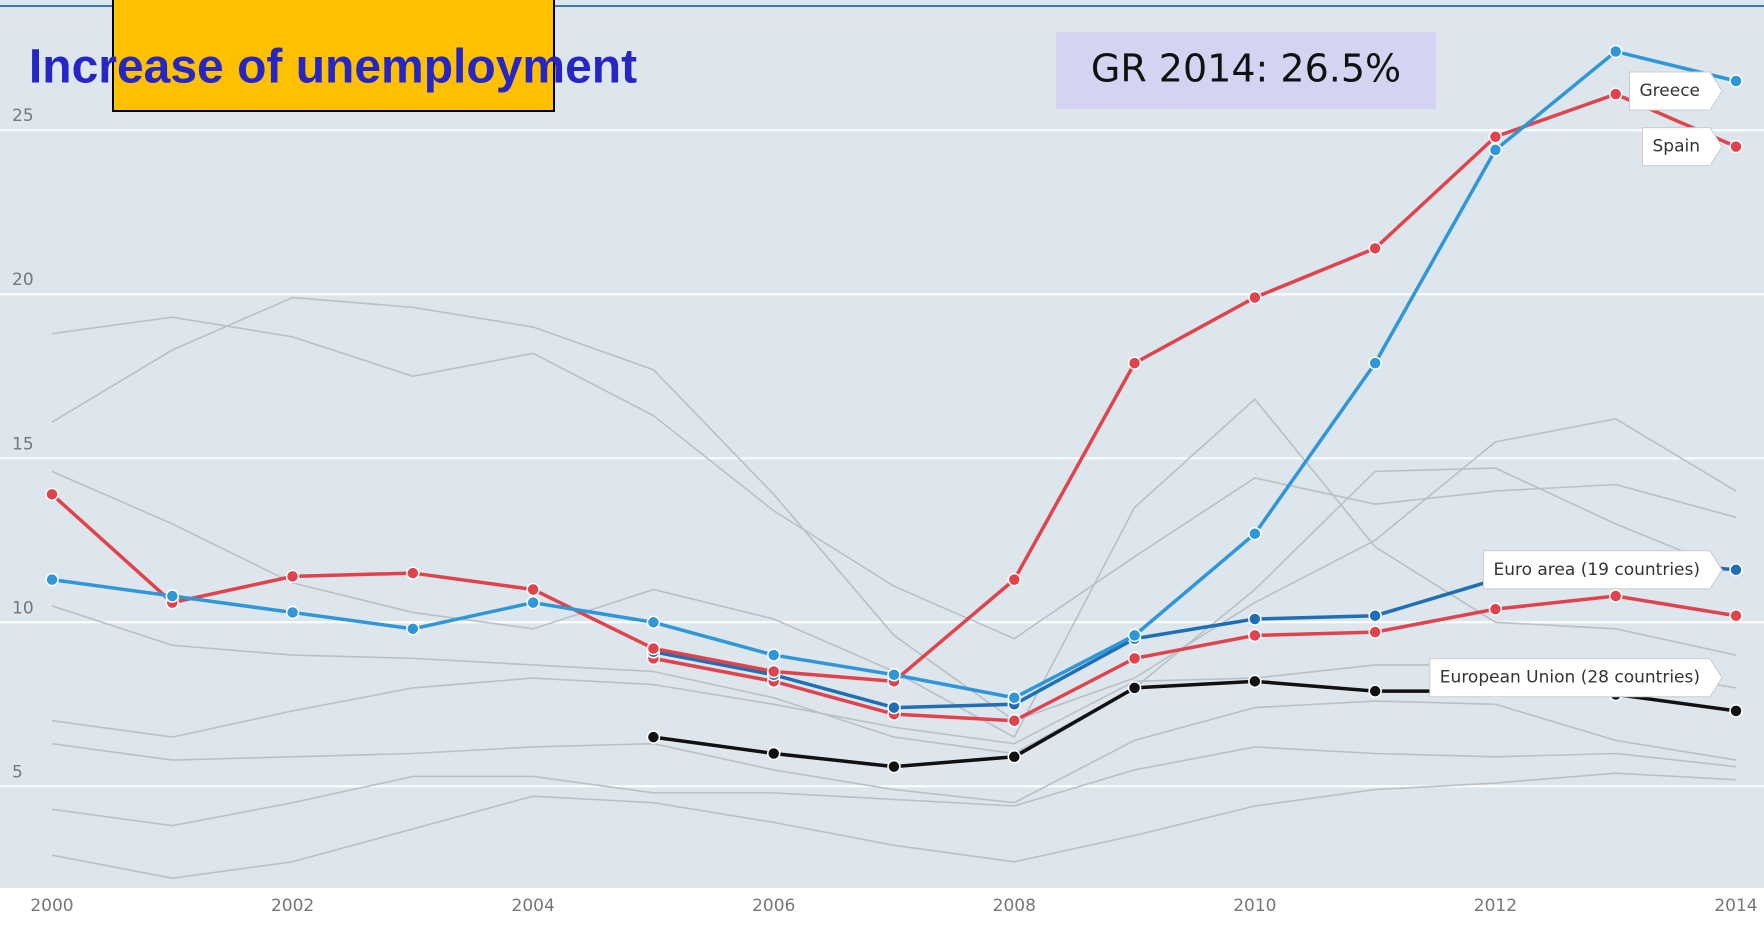 The image size is (1764, 933). Describe the element at coordinates (1570, 678) in the screenshot. I see `line-label: European Union (28 countries)` at that location.